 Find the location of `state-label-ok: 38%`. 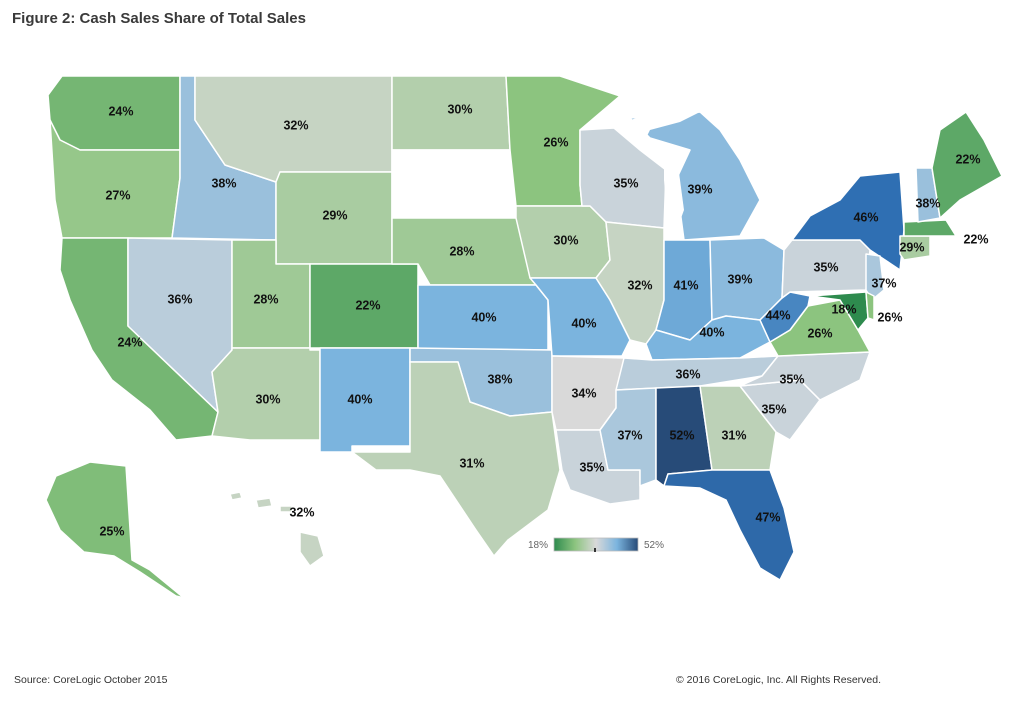

state-label-ok: 38% is located at coordinates (499, 379).